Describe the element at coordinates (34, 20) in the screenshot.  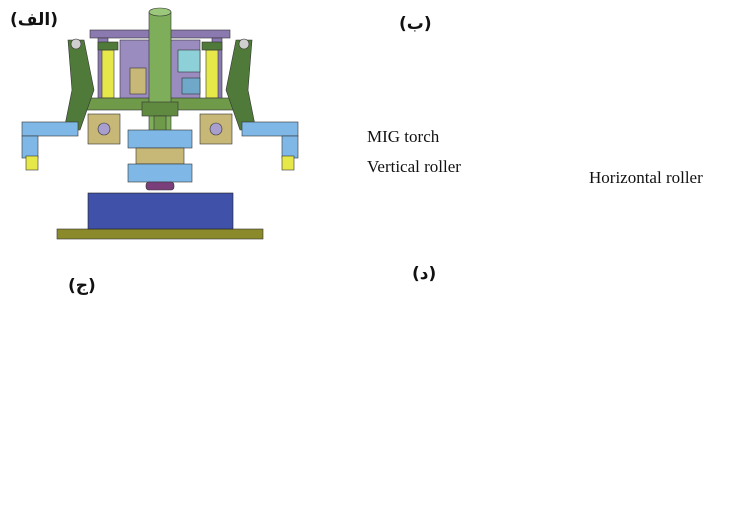
I see `panel-label-a: (الف)` at that location.